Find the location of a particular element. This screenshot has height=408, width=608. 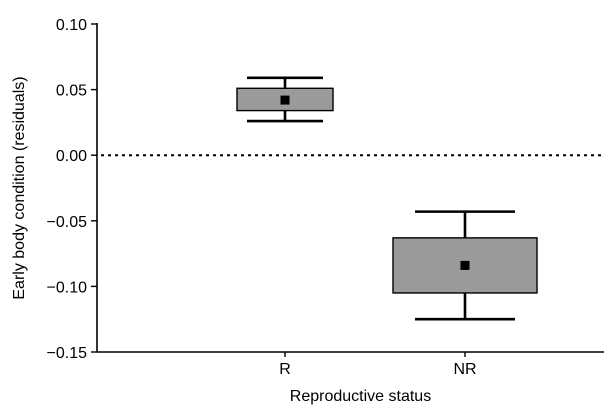

y-tick-label: 0.05 is located at coordinates (71, 91).